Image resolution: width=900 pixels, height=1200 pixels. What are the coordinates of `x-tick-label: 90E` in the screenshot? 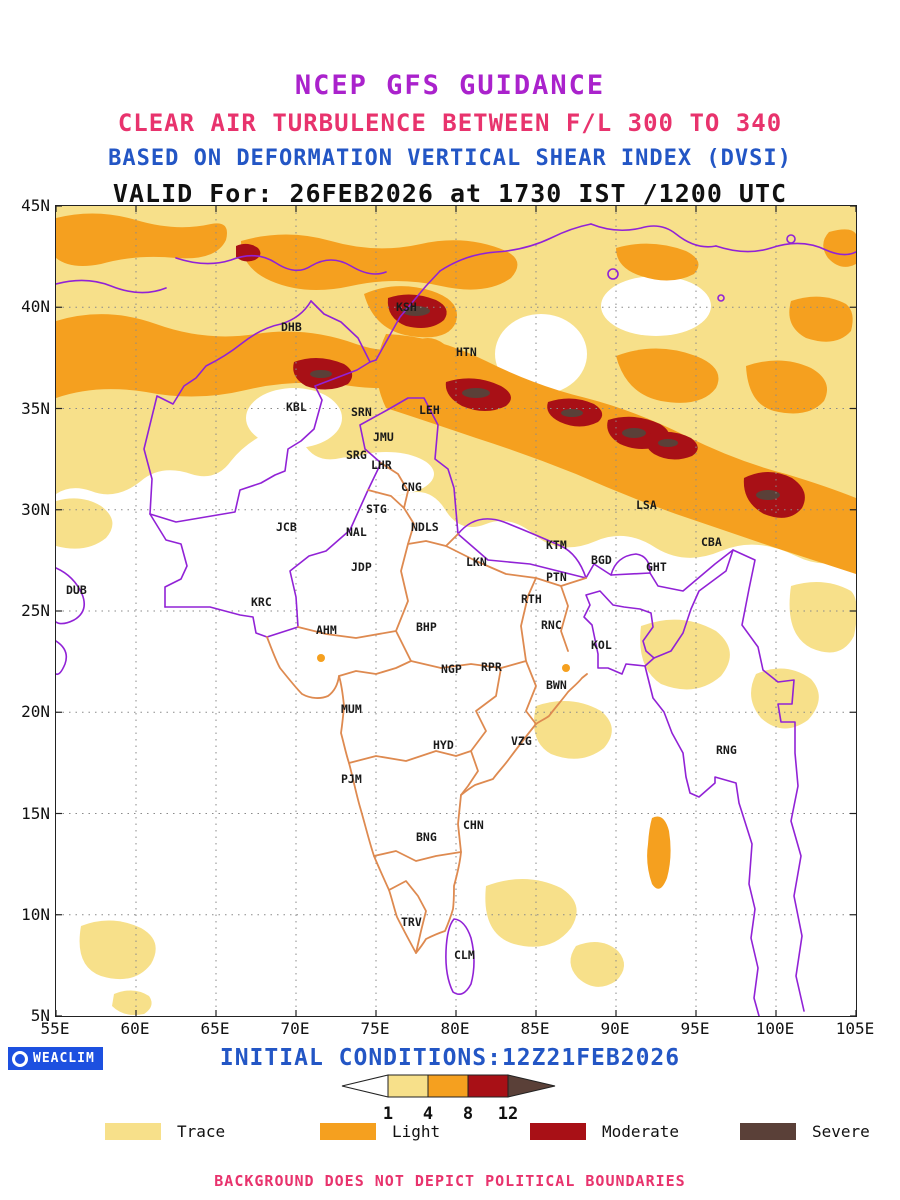 It's located at (615, 1028).